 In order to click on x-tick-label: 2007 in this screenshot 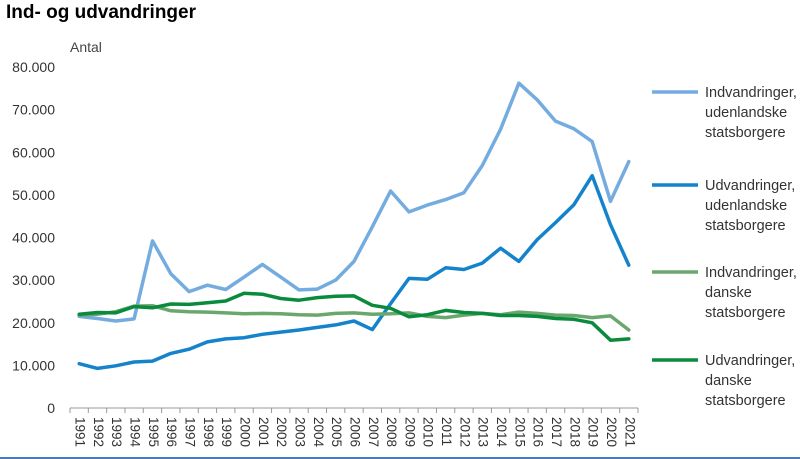, I will do `click(373, 432)`.